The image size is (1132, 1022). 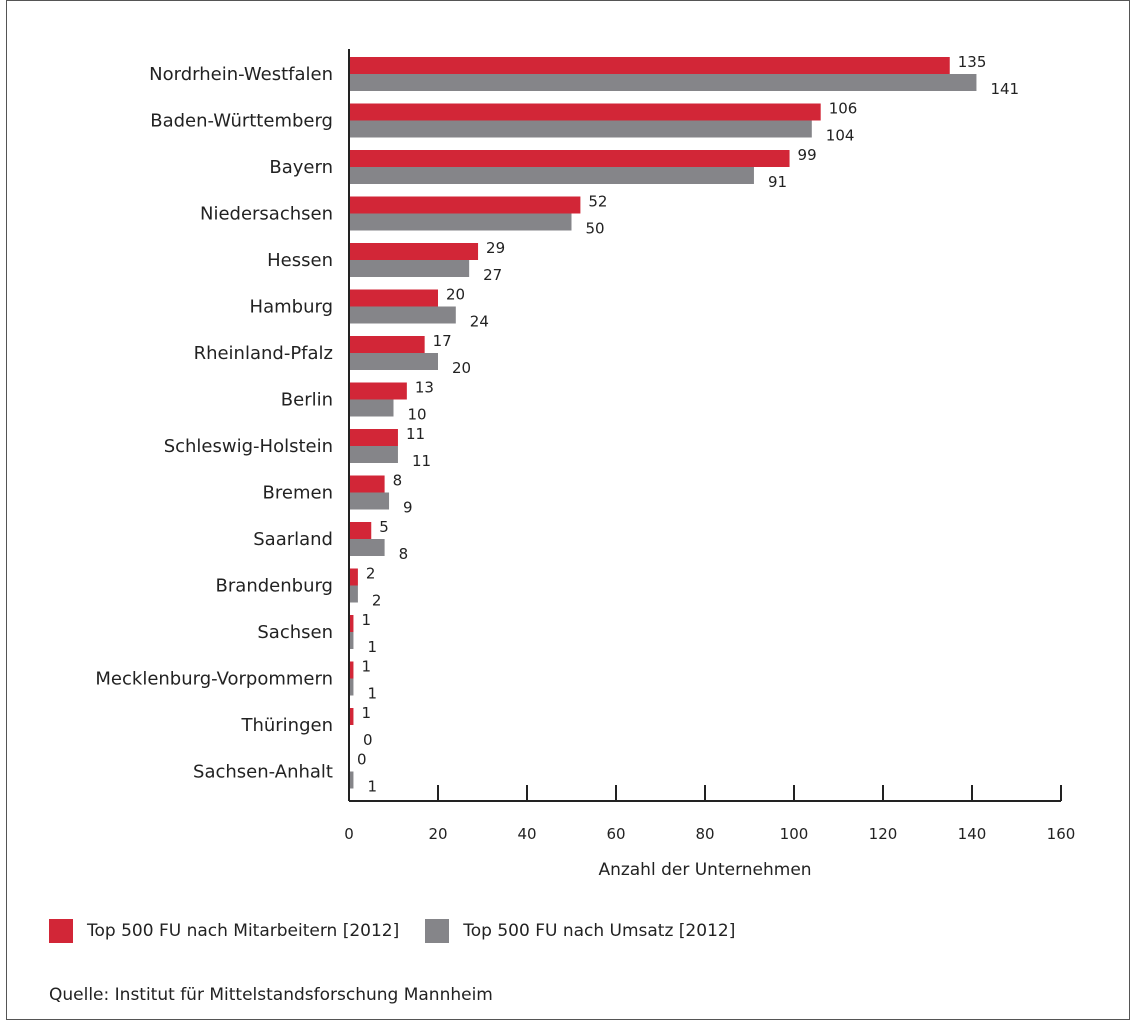 What do you see at coordinates (362, 760) in the screenshot?
I see `value-label-mitarbeiter: 0` at bounding box center [362, 760].